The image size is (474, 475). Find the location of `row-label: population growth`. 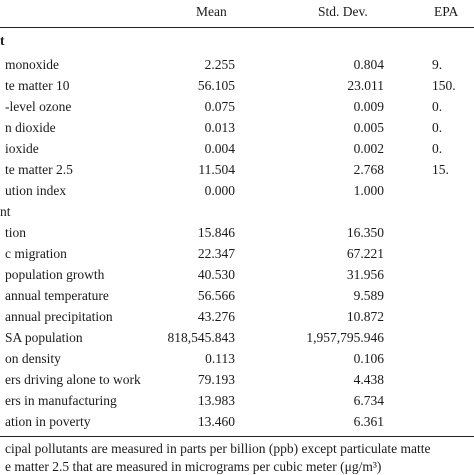

row-label: population growth is located at coordinates (55, 274).